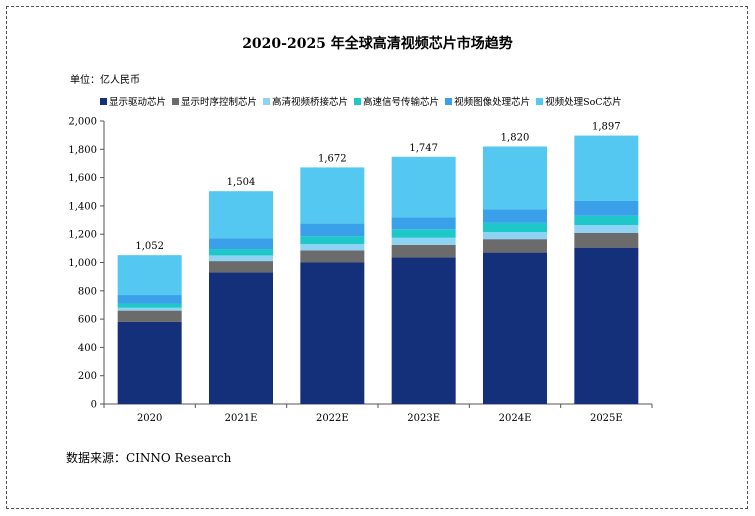  Describe the element at coordinates (82, 122) in the screenshot. I see `y-tick-label: 2,000` at that location.